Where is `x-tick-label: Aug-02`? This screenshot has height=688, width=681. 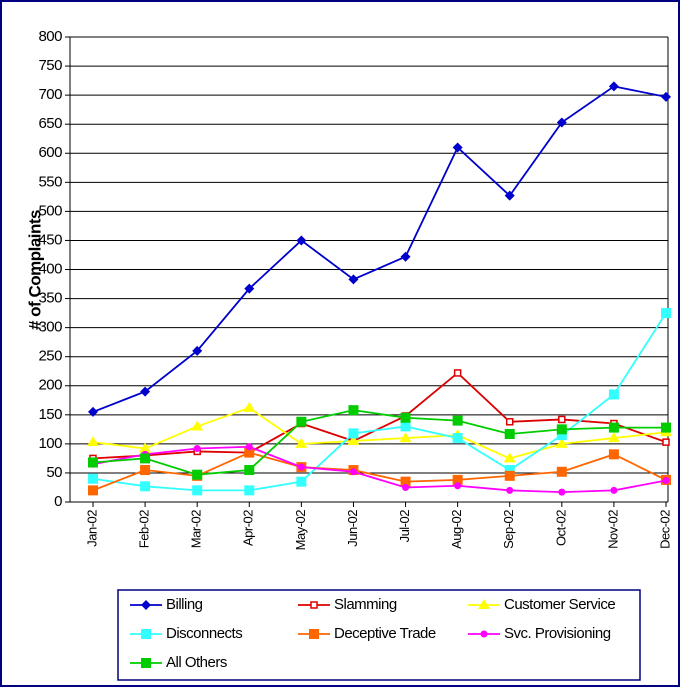
x-tick-label: Aug-02 is located at coordinates (456, 529).